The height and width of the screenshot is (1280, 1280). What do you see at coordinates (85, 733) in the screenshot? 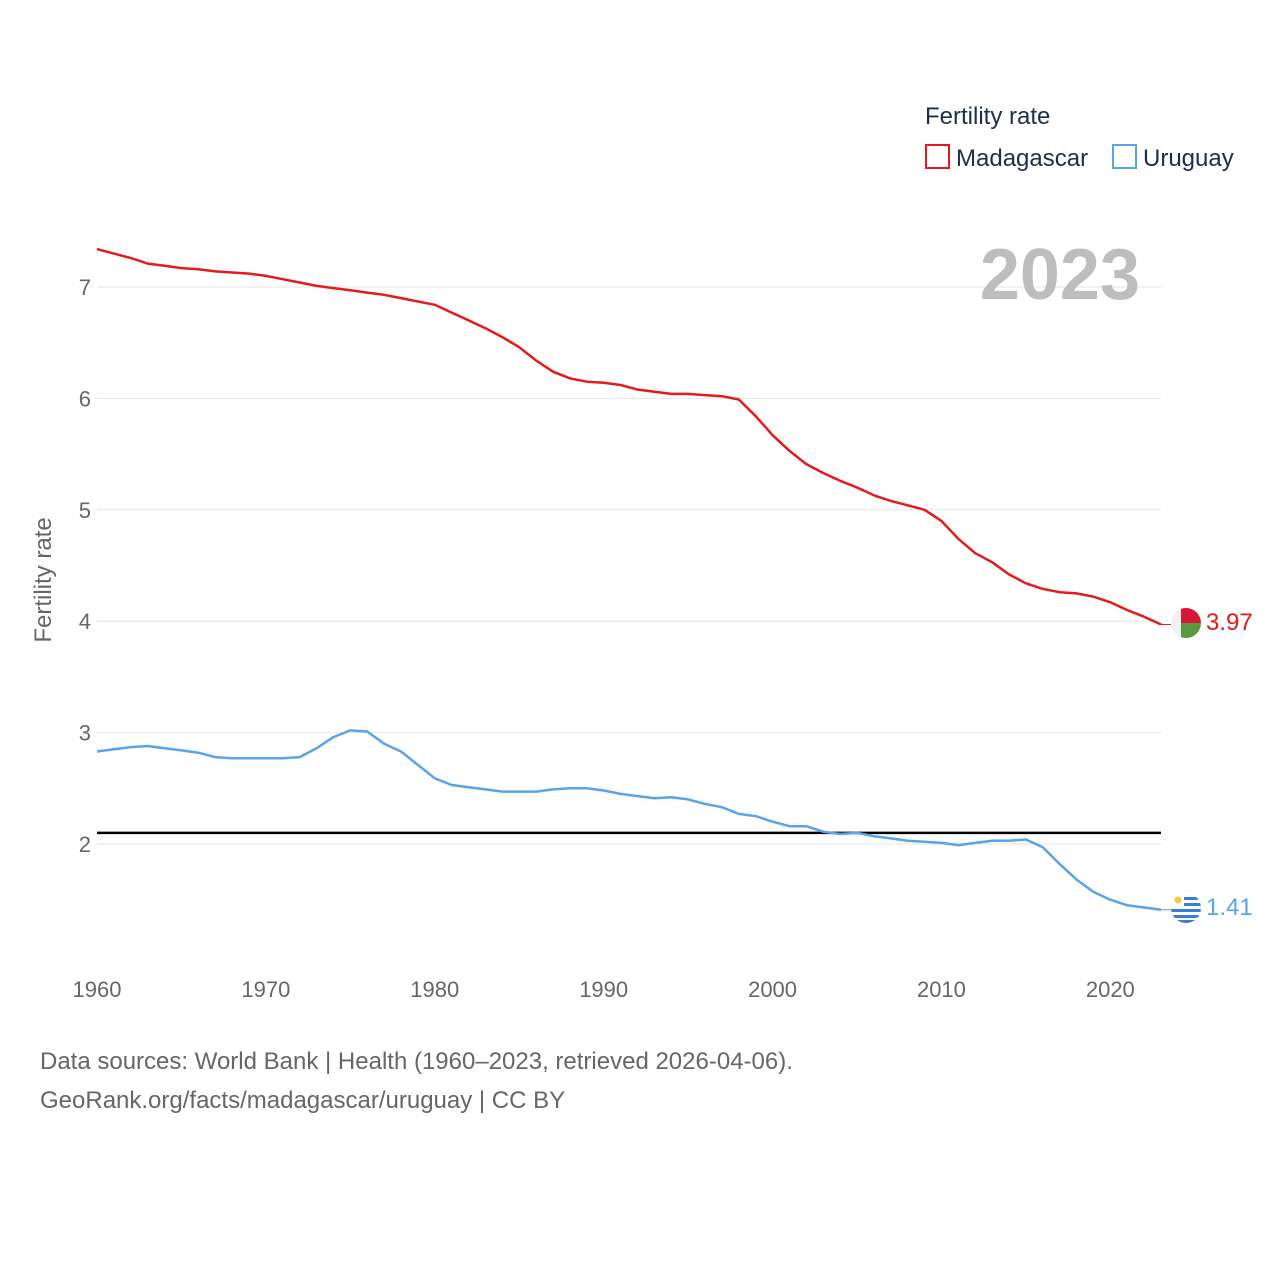
I see `y-tick-3: 3` at bounding box center [85, 733].